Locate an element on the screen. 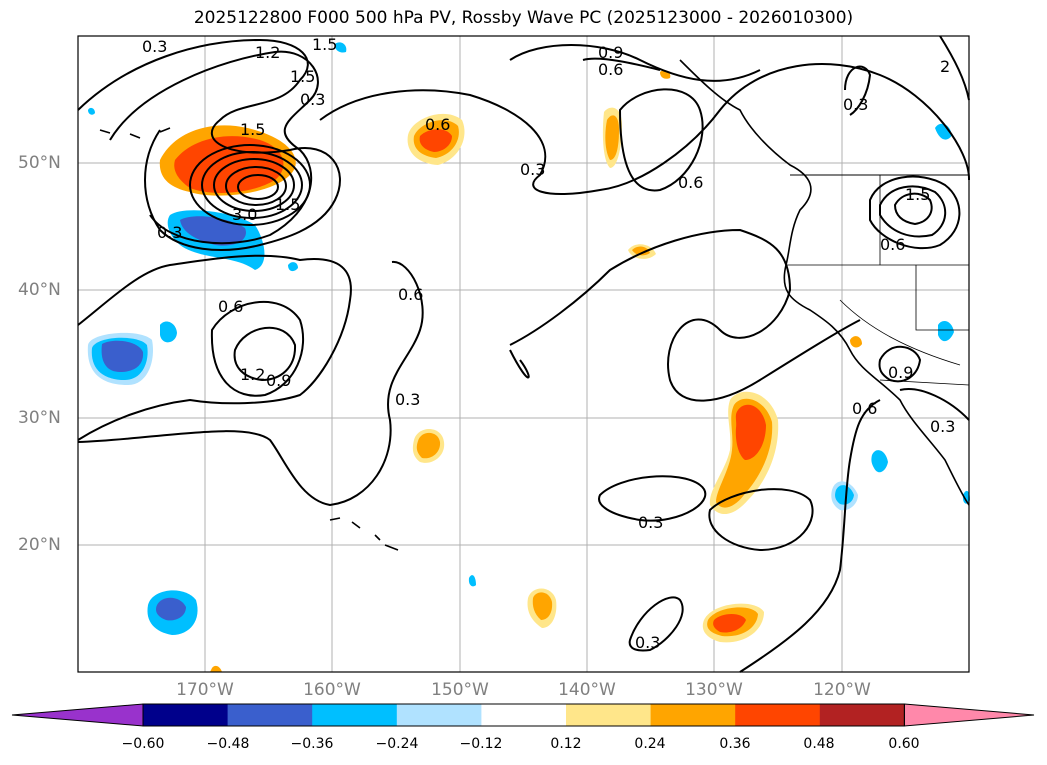  colorbar-tick: −0.36 is located at coordinates (312, 744).